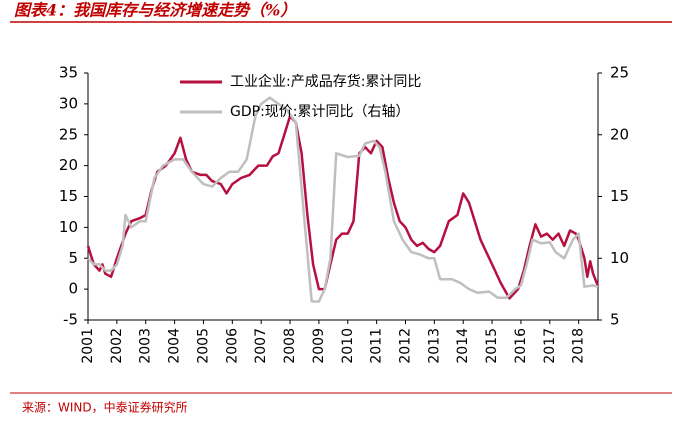 This screenshot has width=685, height=426. What do you see at coordinates (73, 258) in the screenshot?
I see `y-tick-label: 5` at bounding box center [73, 258].